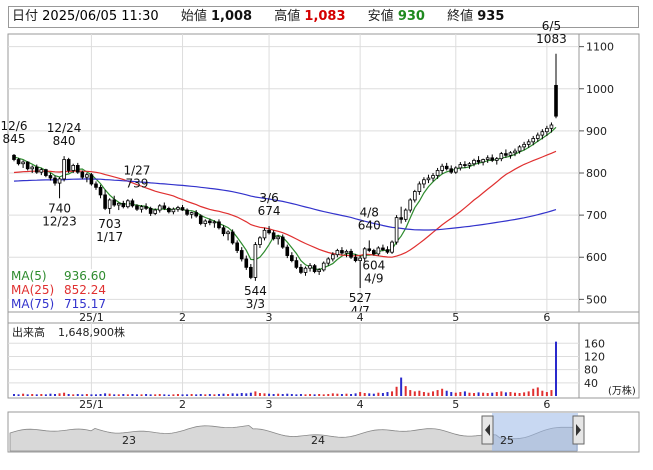  What do you see at coordinates (314, 404) in the screenshot?
I see `x-axis-ticks-bottom: 25/1 2 3 4 5 6` at bounding box center [314, 404].